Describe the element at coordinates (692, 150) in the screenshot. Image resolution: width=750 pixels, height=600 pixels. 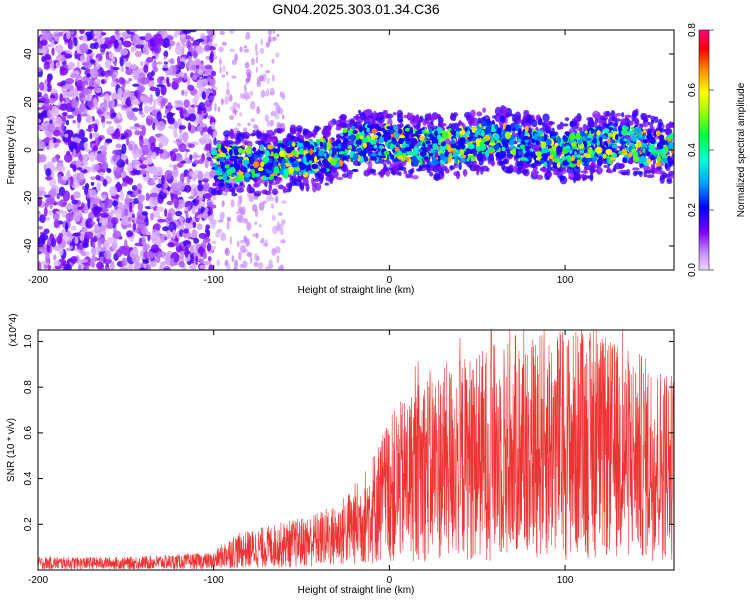
I see `colorbar-tick-label: 0.4` at that location.